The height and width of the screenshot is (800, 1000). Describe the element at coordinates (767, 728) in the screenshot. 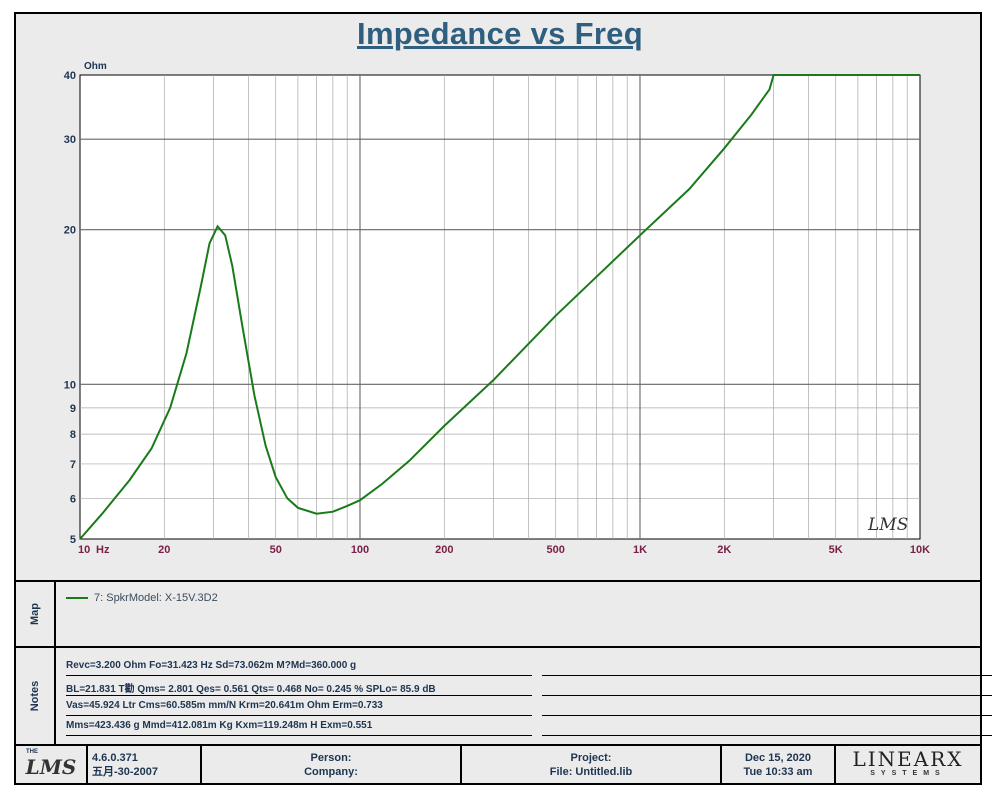

I see `note-line-4-right` at that location.